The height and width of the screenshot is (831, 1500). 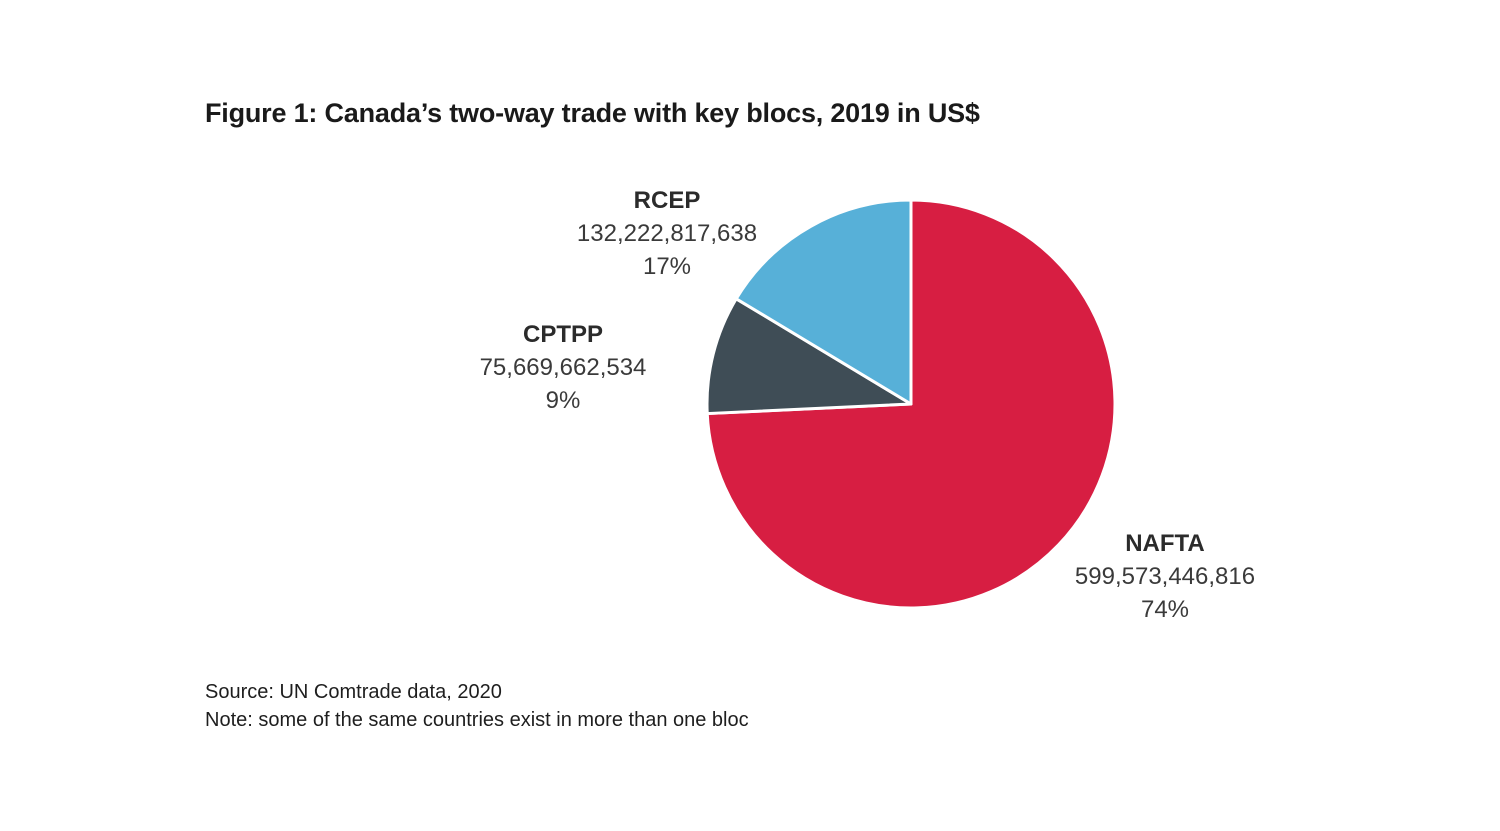 What do you see at coordinates (1165, 609) in the screenshot?
I see `slice-nafta-label-percent: 74%` at bounding box center [1165, 609].